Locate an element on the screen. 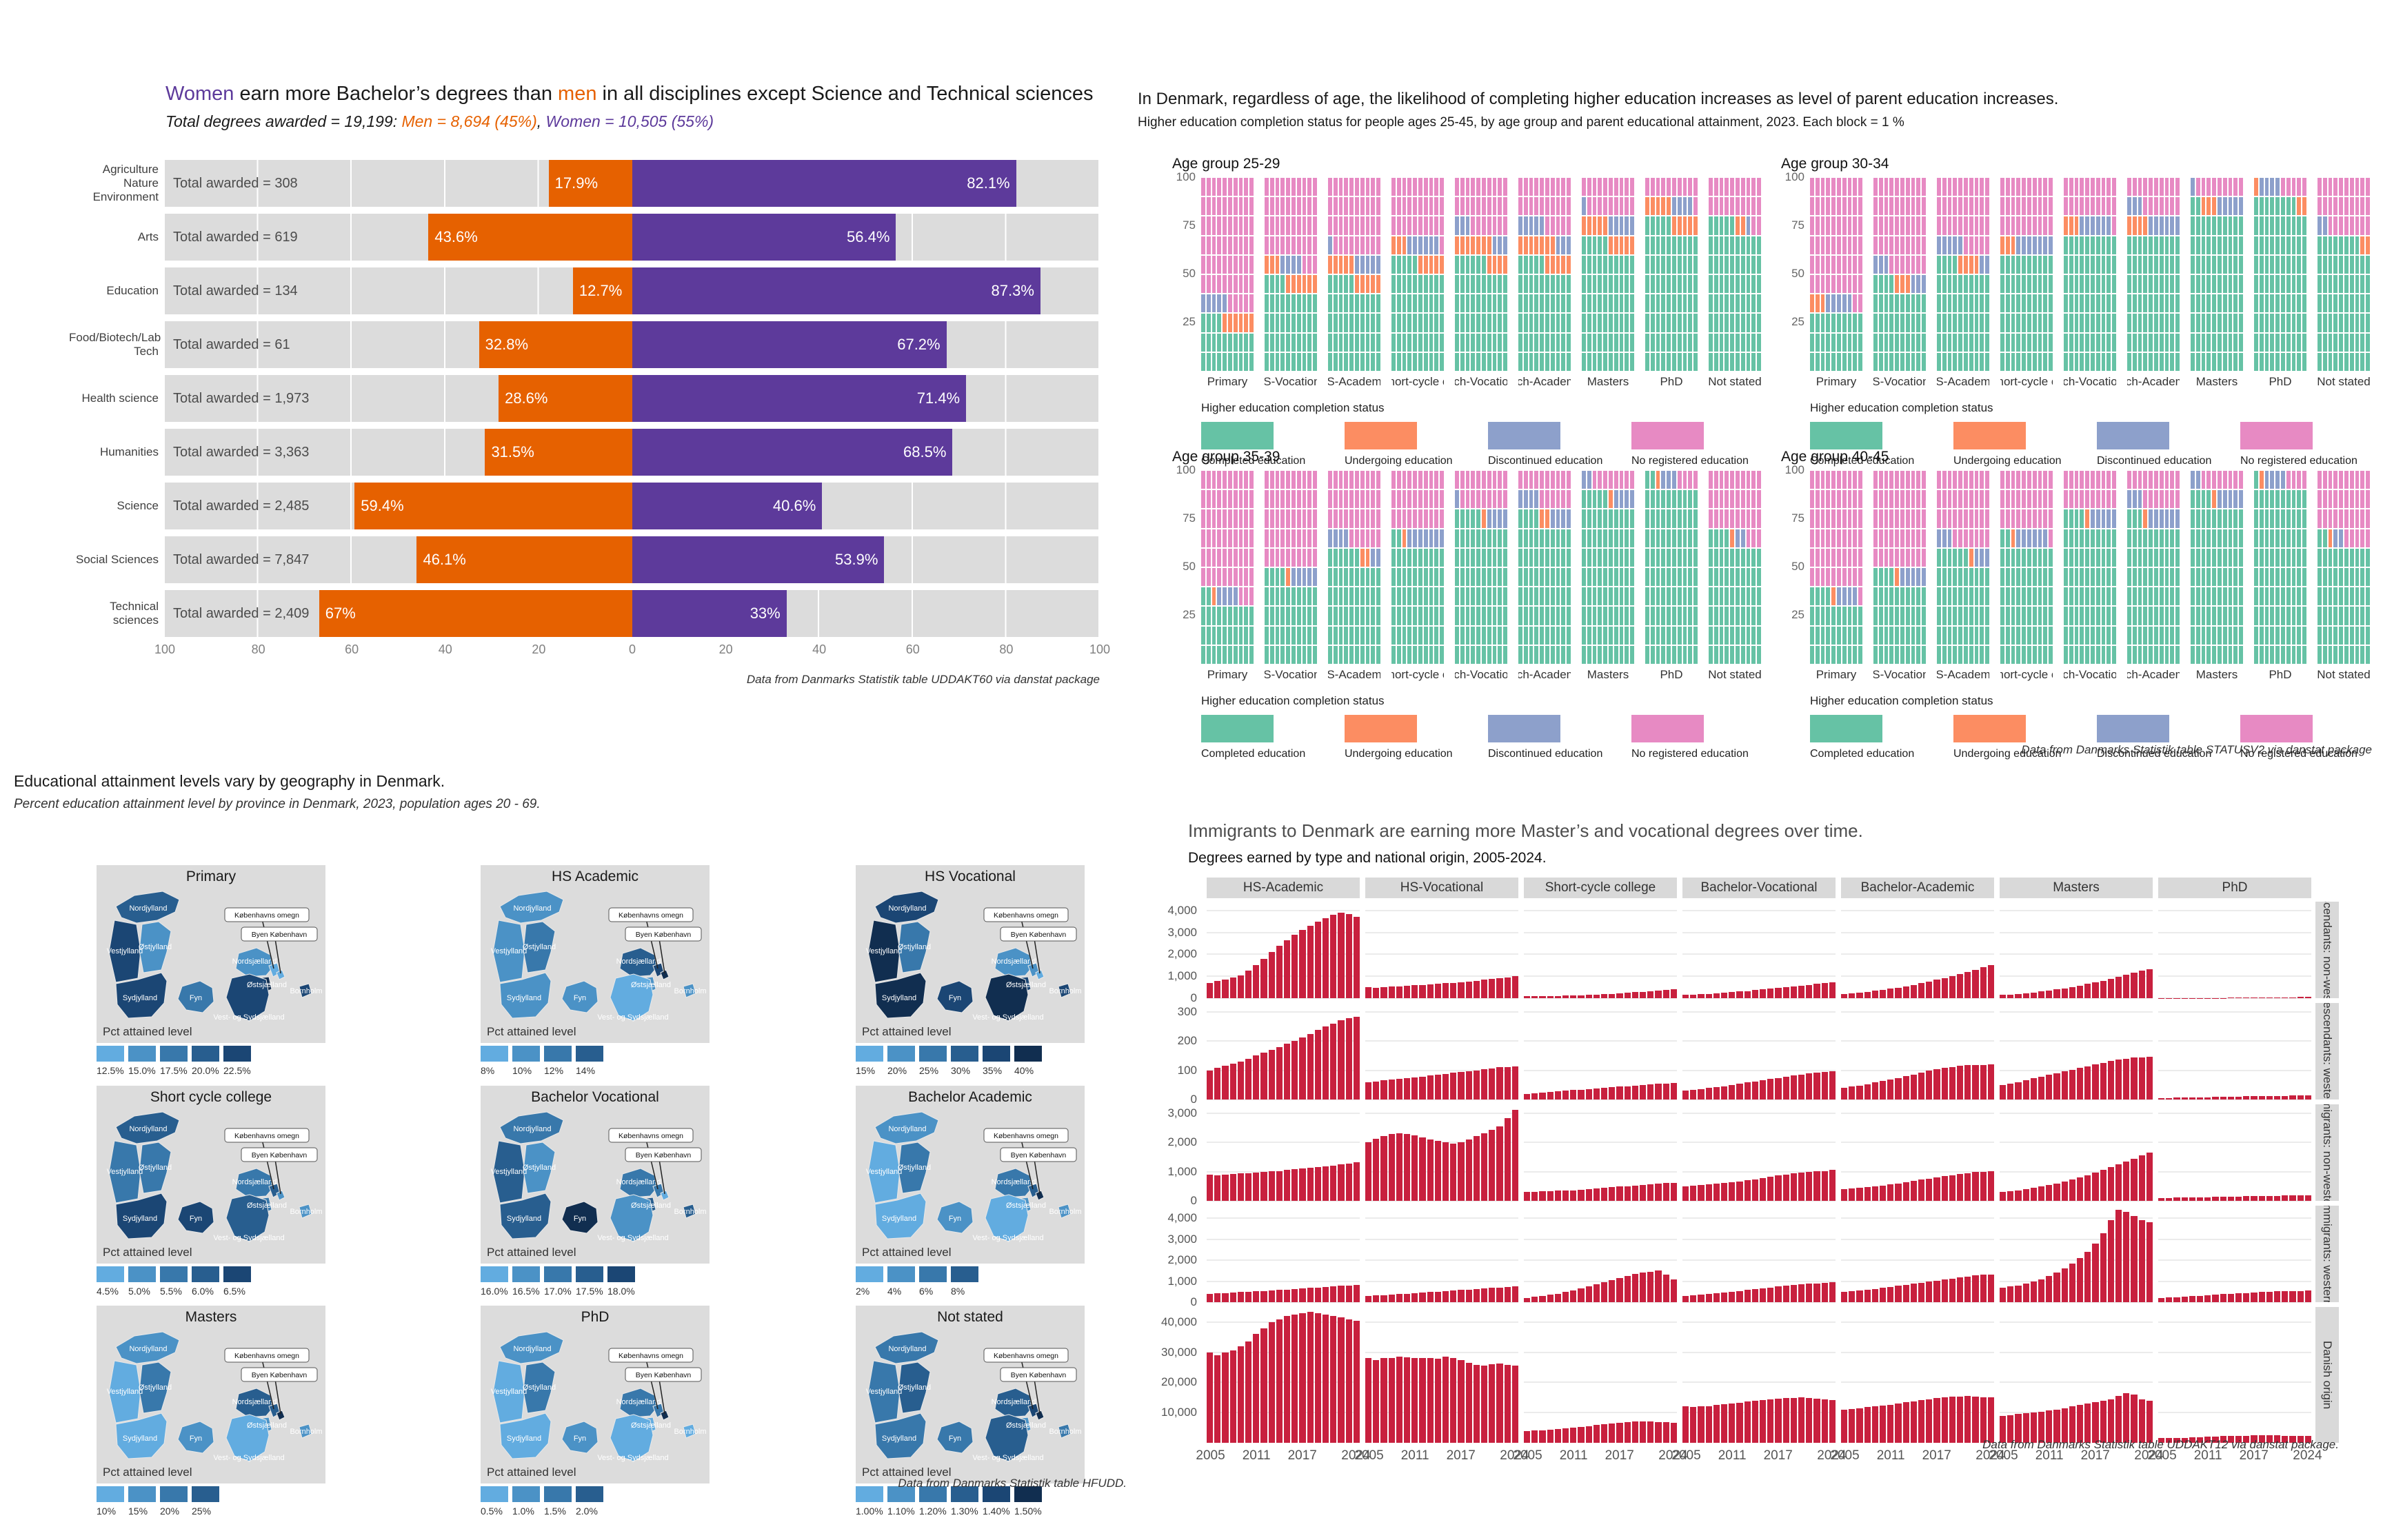  y-tick-label: 25 is located at coordinates (1189, 615).